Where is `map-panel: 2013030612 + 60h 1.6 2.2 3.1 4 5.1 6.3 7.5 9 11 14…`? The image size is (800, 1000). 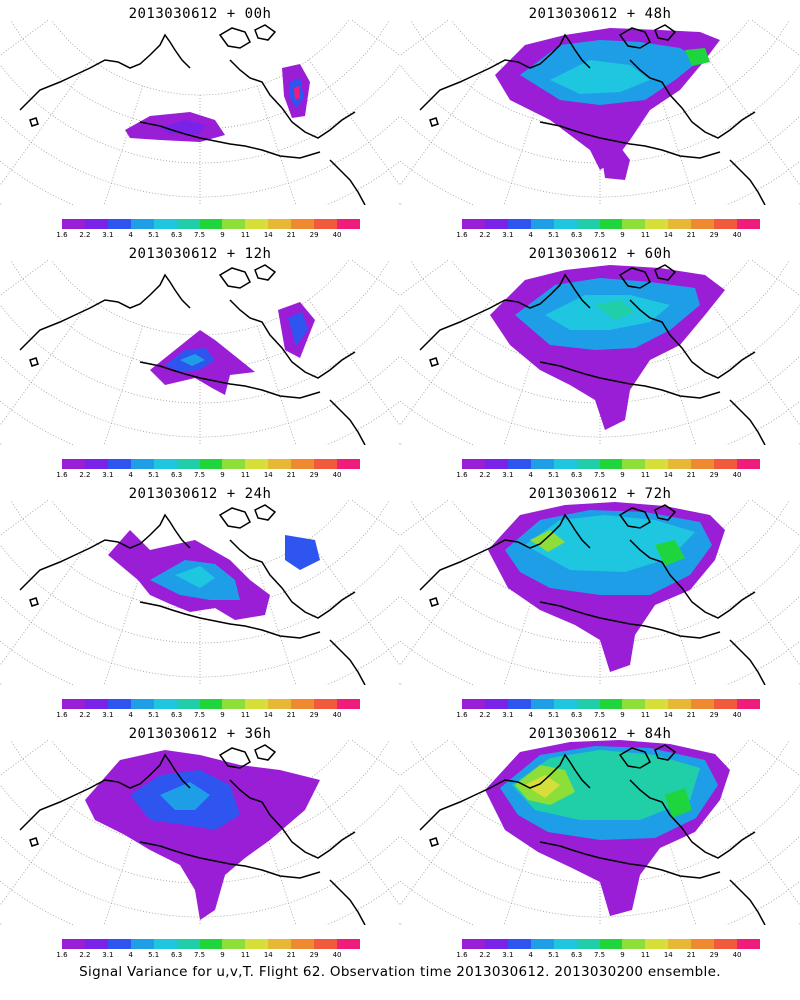 map-panel: 2013030612 + 60h 1.6 2.2 3.1 4 5.1 6.3 7.5 9 11 14… is located at coordinates (600, 362).